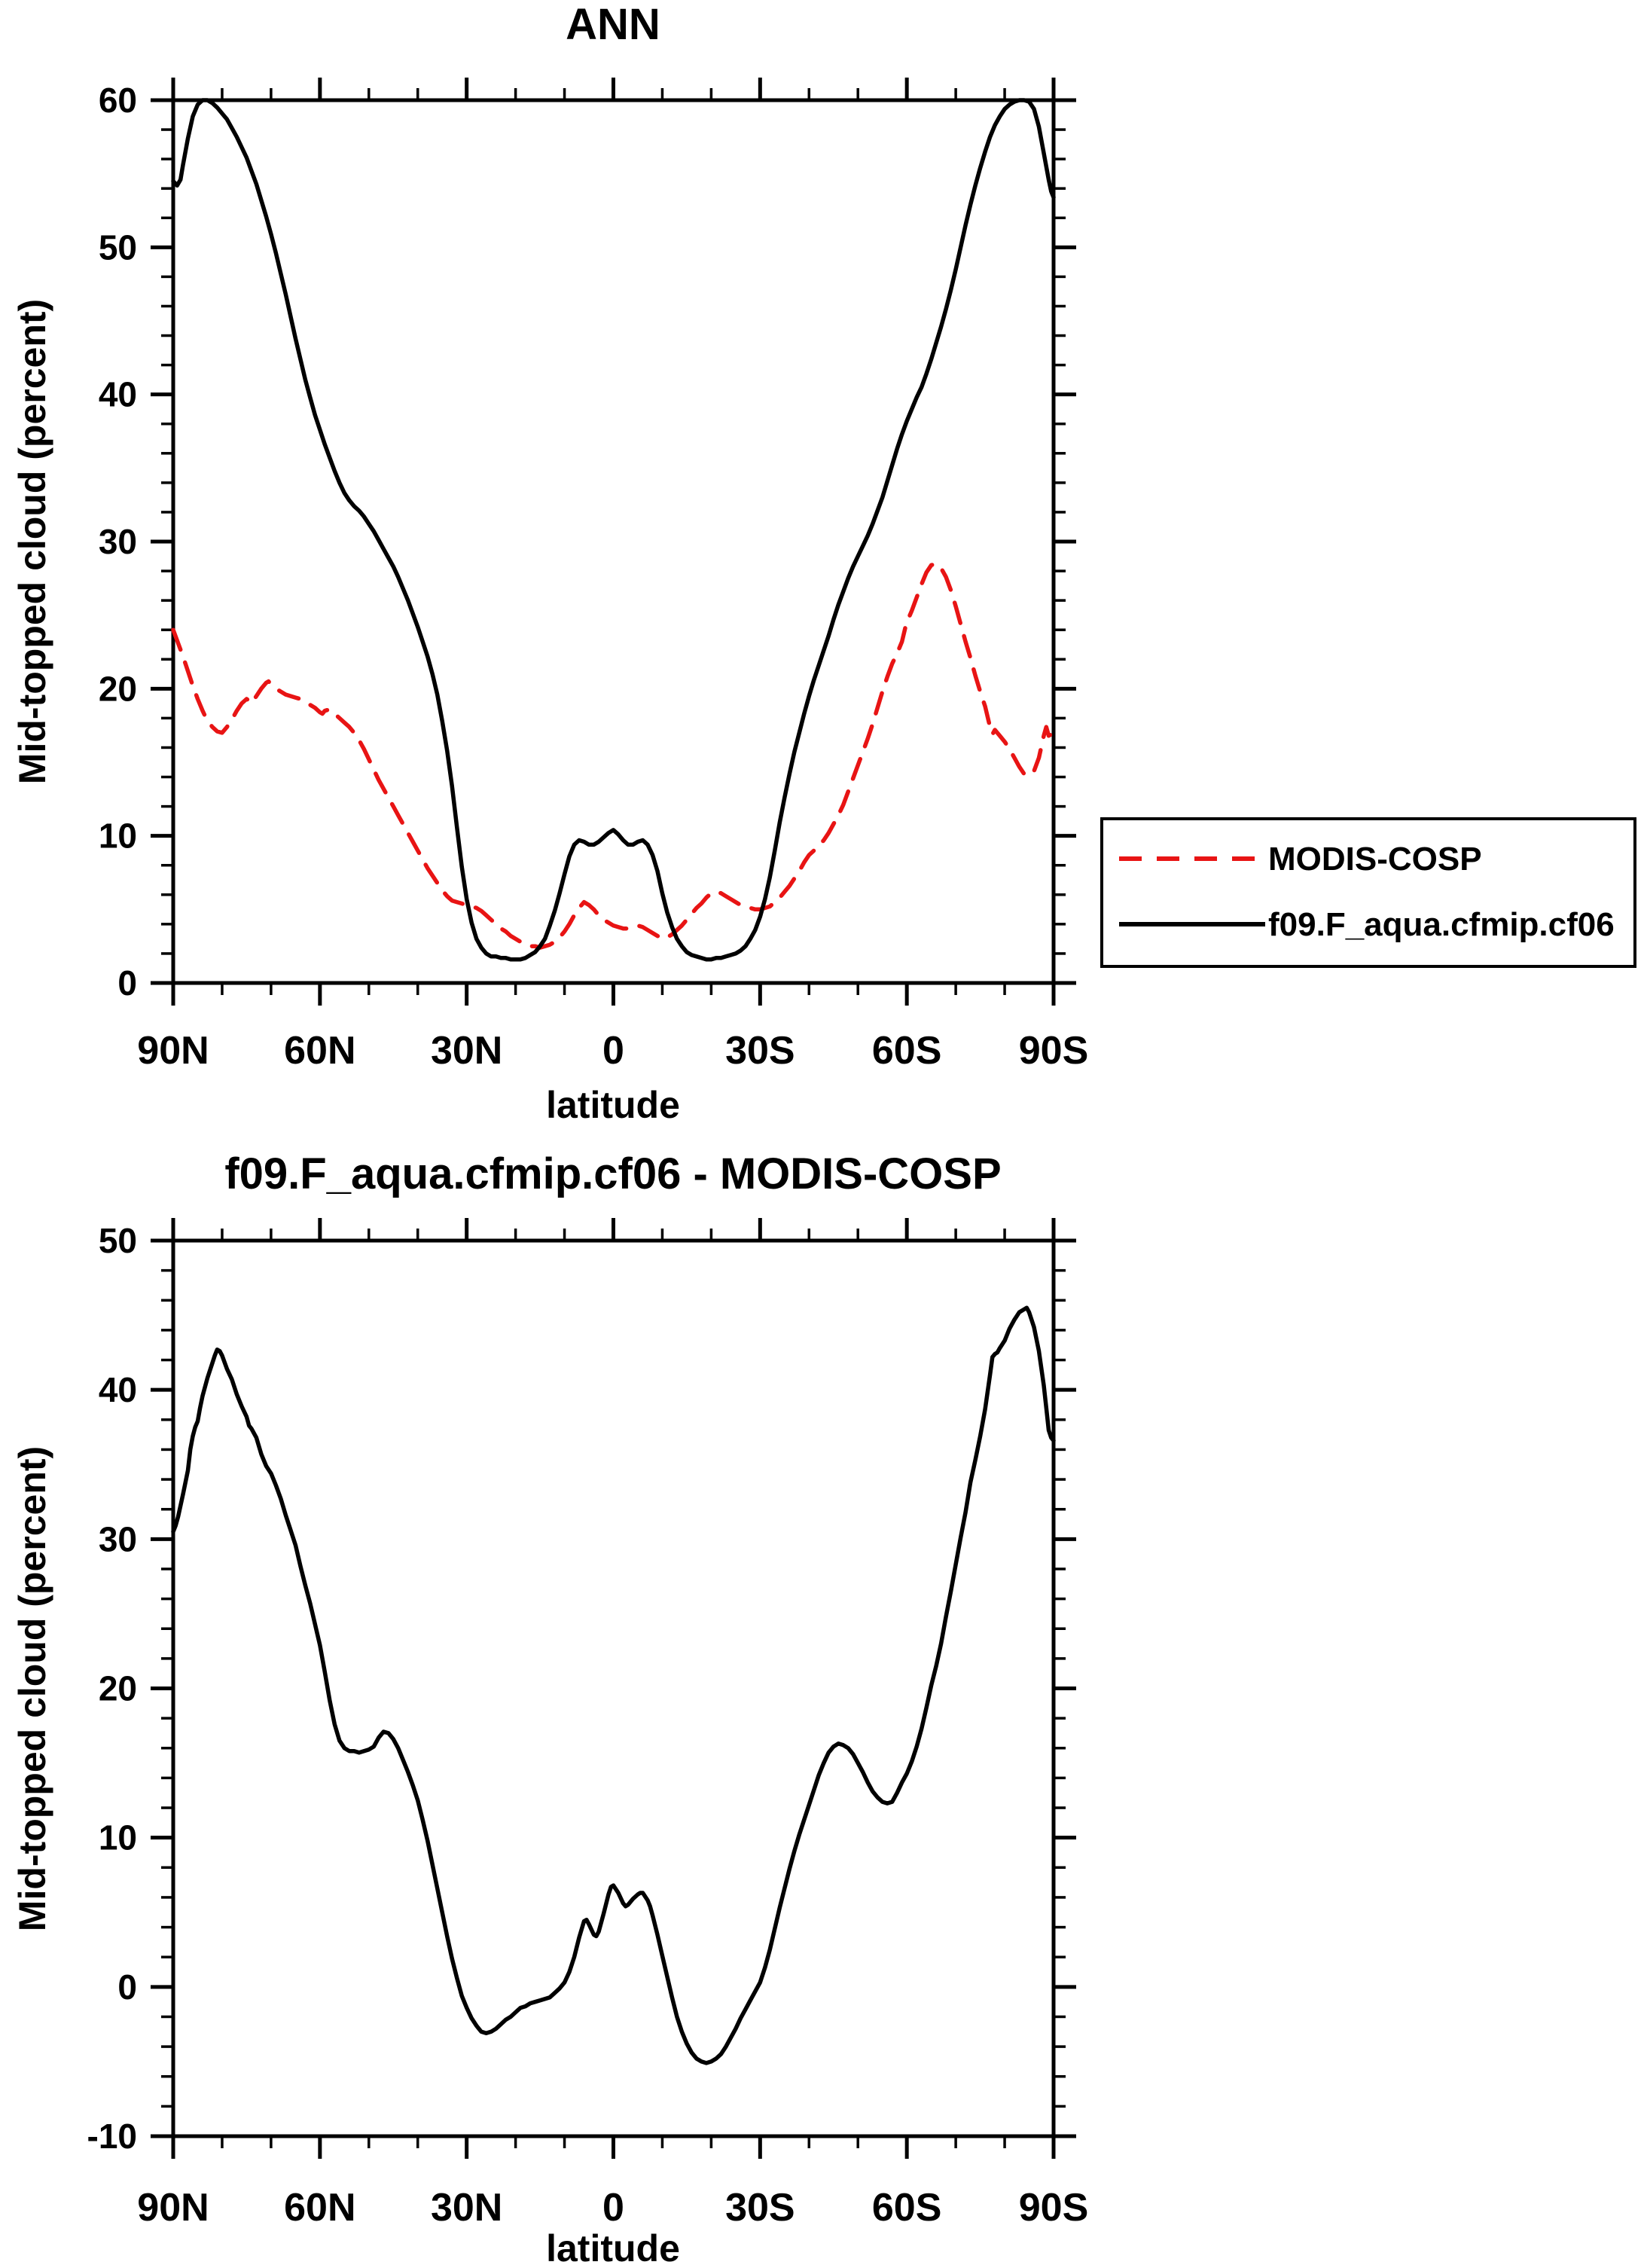 The height and width of the screenshot is (2268, 1644). What do you see at coordinates (32, 1689) in the screenshot?
I see `bottom-y-axis-title: Mid-topped cloud (percent)` at bounding box center [32, 1689].